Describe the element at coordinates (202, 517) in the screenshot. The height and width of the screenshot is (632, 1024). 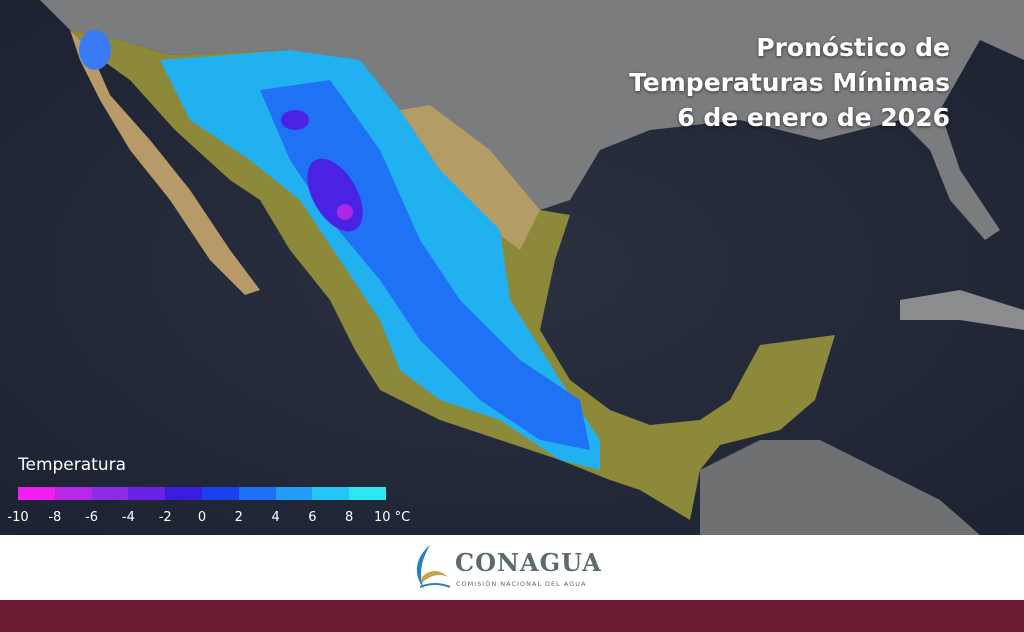
I see `legend-label: 0` at that location.